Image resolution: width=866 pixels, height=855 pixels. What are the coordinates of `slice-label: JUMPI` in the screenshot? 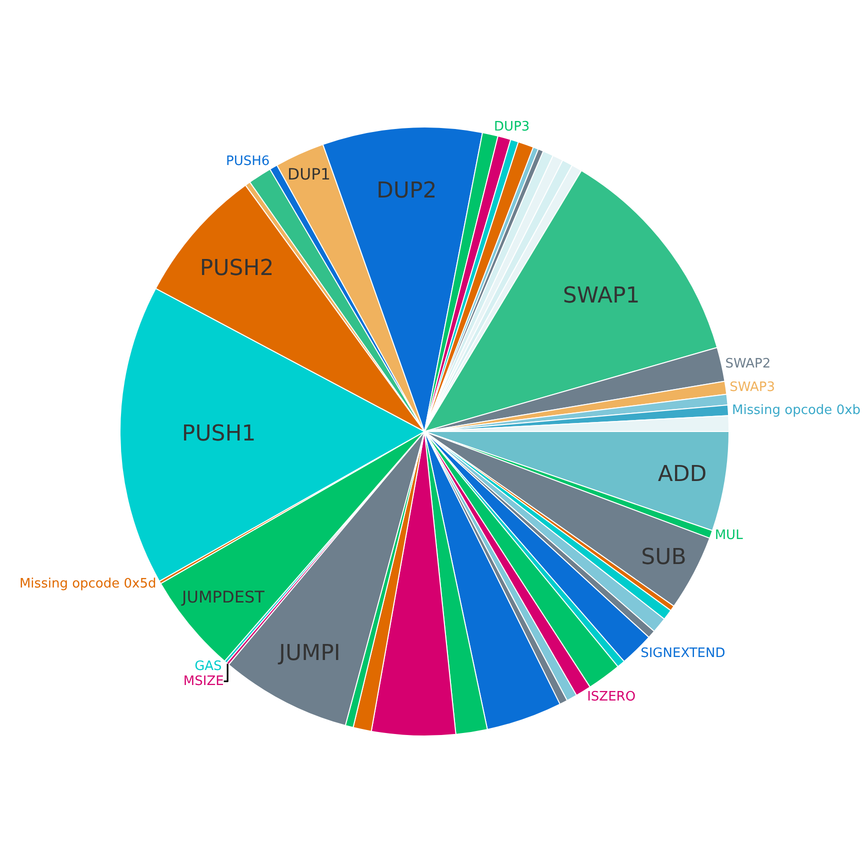 It's located at (308, 653).